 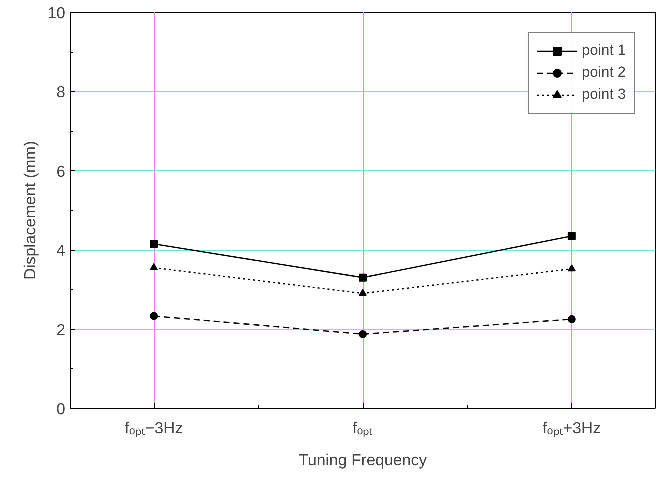 What do you see at coordinates (604, 73) in the screenshot?
I see `legend-label: point 2` at bounding box center [604, 73].